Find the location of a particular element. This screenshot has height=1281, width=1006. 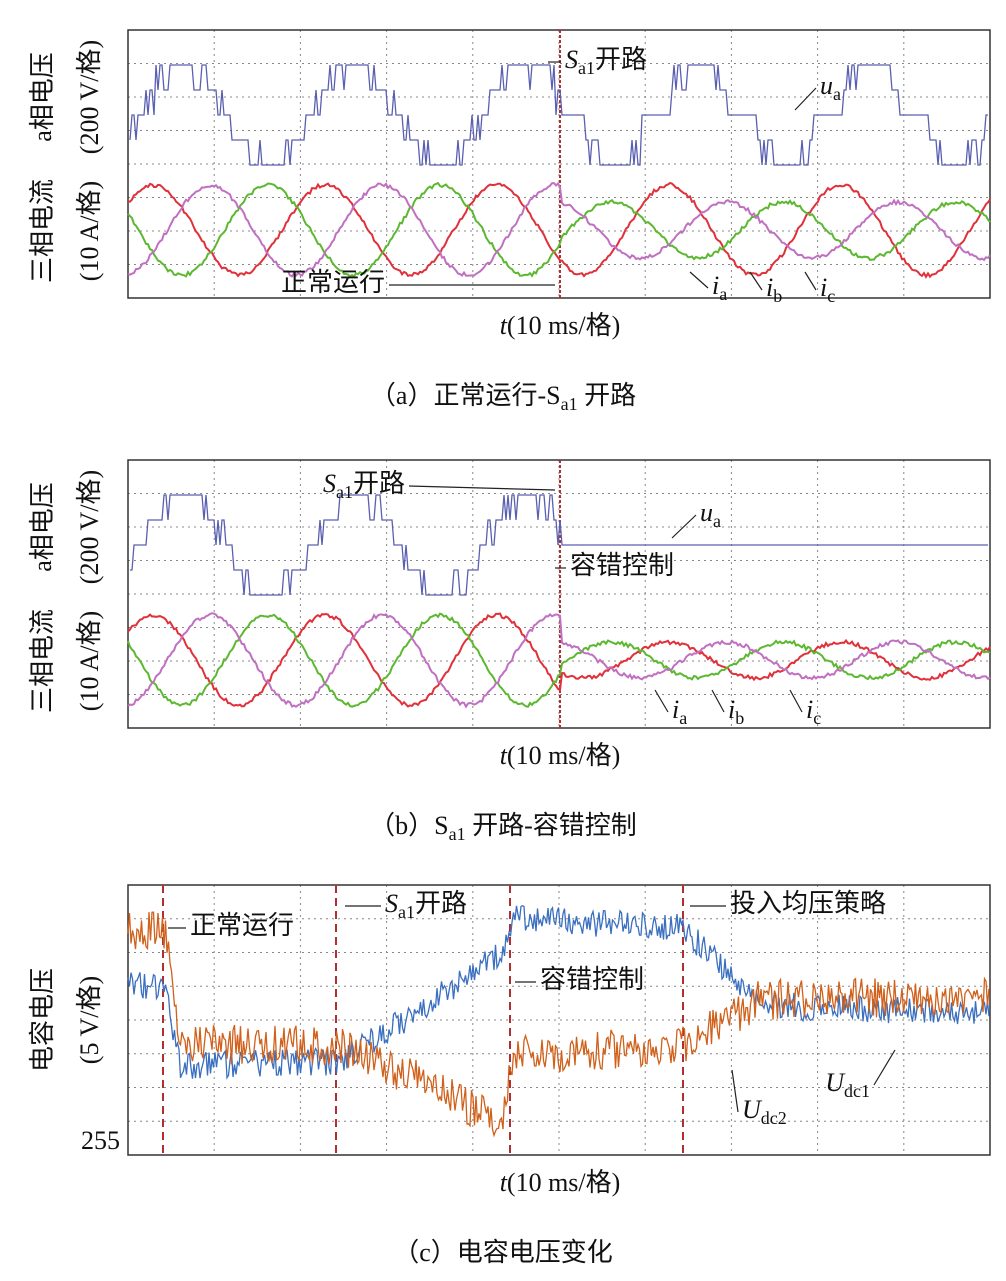

label-sub: dc1 is located at coordinates (857, 1091).